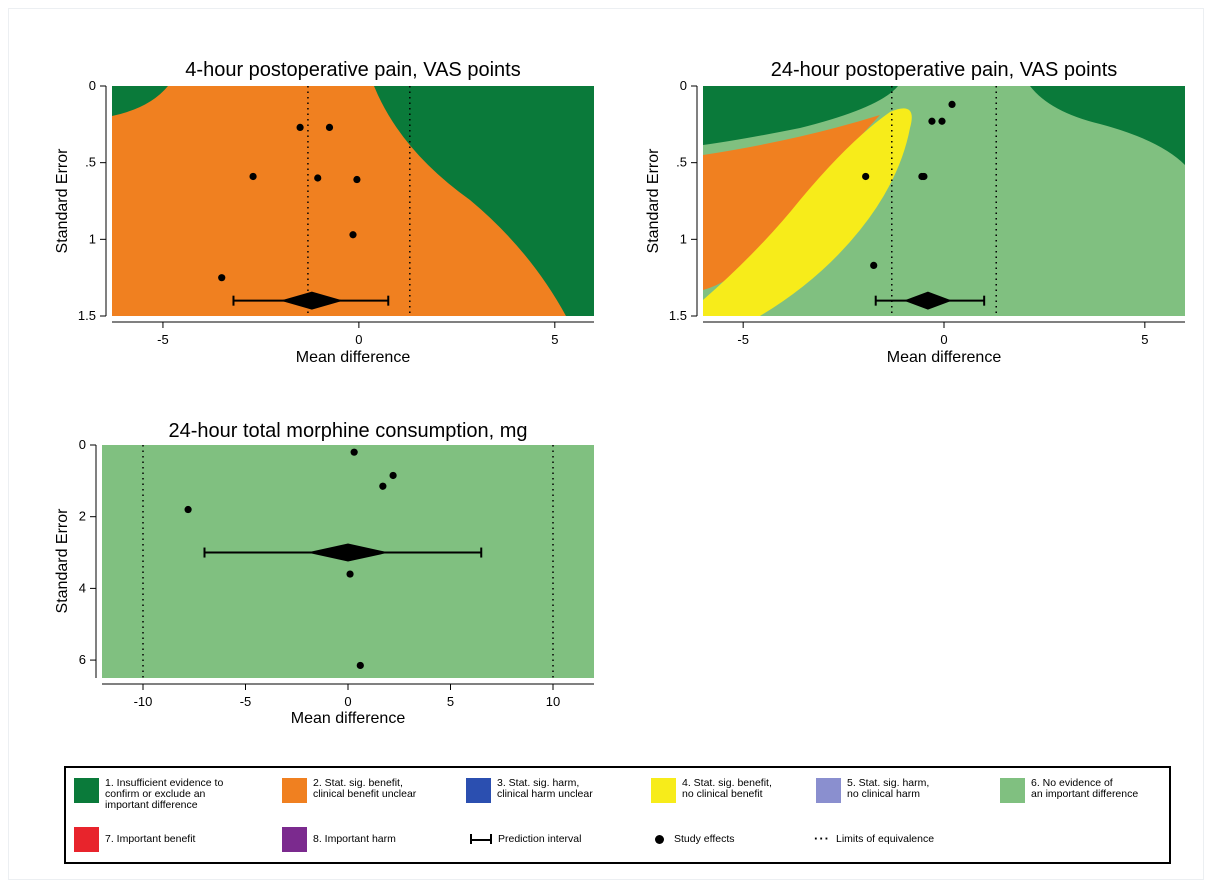 This screenshot has height=887, width=1212. What do you see at coordinates (87, 315) in the screenshot?
I see `plot-4h-ytick-label-3: 1.5` at bounding box center [87, 315].